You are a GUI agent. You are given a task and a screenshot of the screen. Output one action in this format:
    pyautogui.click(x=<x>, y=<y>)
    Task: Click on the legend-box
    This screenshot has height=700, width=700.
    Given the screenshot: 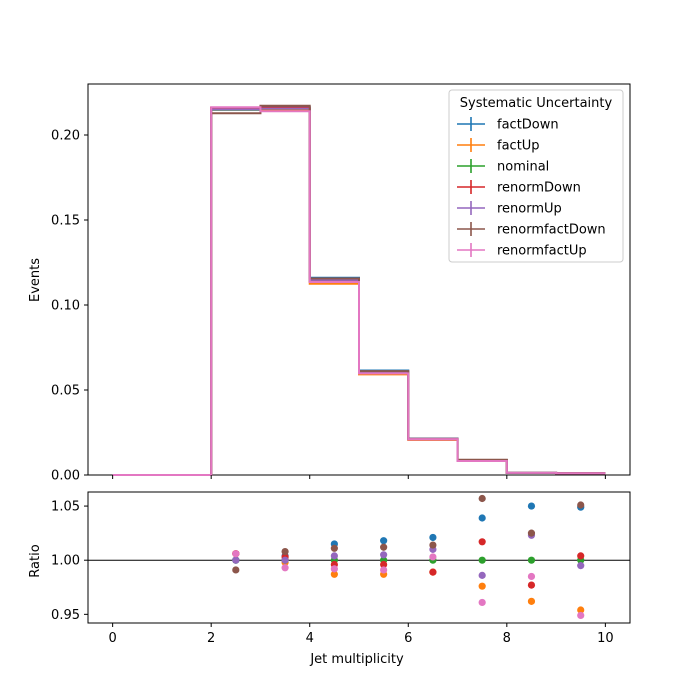 What is the action you would take?
    pyautogui.click(x=536, y=176)
    